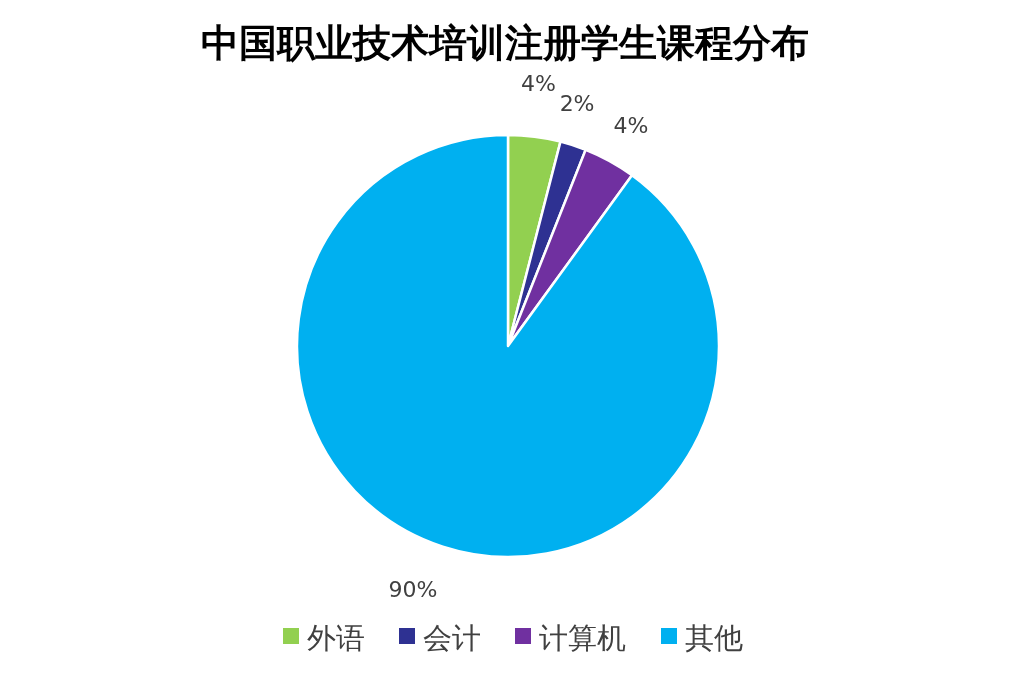 This screenshot has height=685, width=1016. I want to click on chart-title: 中国职业技术培训注册学生课程分布, so click(505, 43).